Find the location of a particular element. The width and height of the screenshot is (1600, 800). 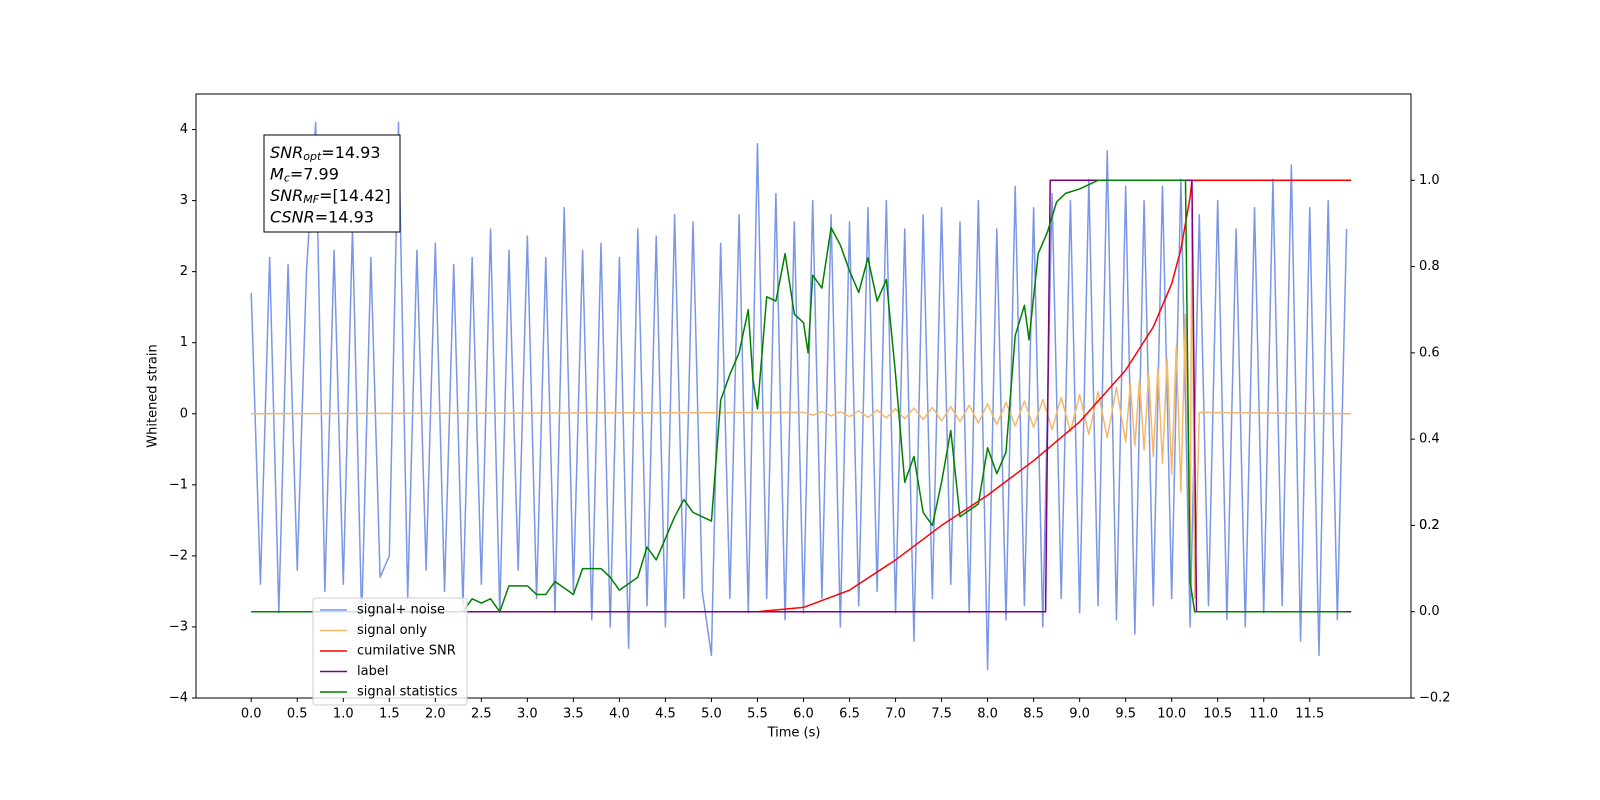

legend-label: signal statistics is located at coordinates (407, 692).